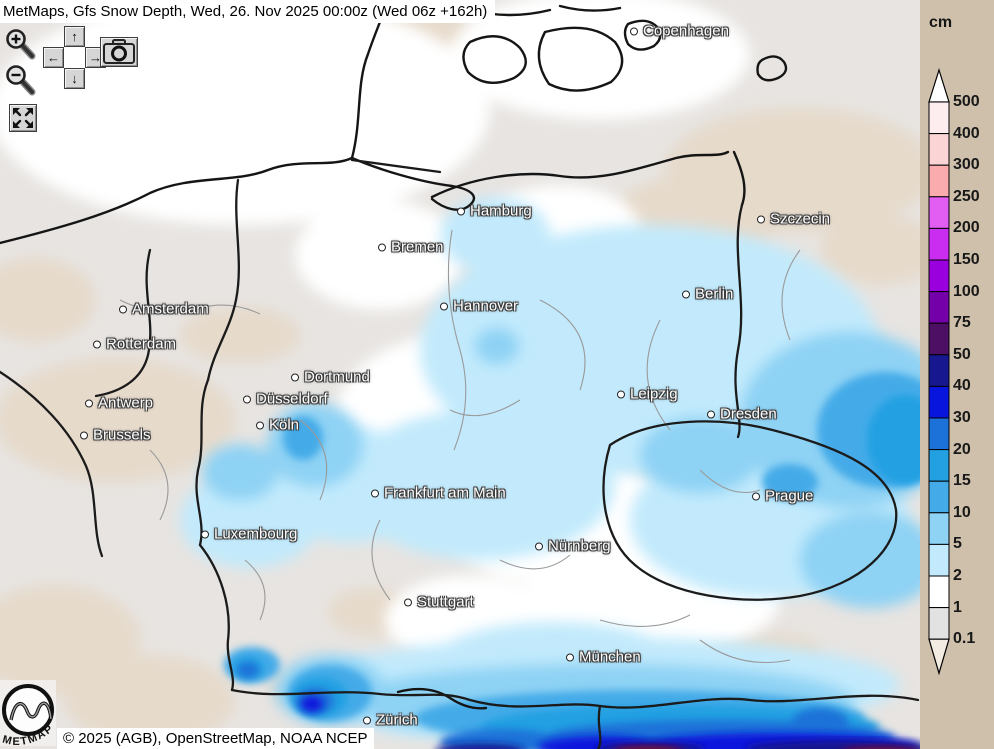 Image resolution: width=994 pixels, height=749 pixels. Describe the element at coordinates (417, 247) in the screenshot. I see `city-name: Bremen` at that location.